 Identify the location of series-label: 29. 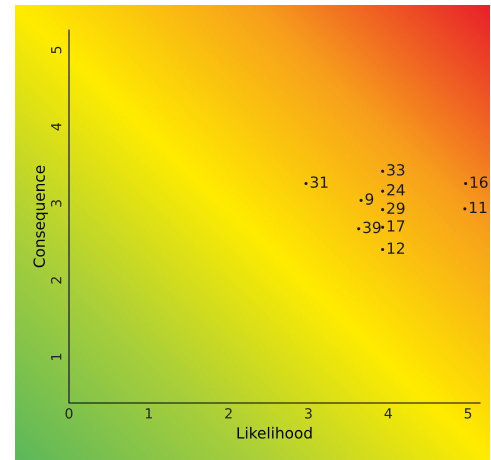
(395, 208).